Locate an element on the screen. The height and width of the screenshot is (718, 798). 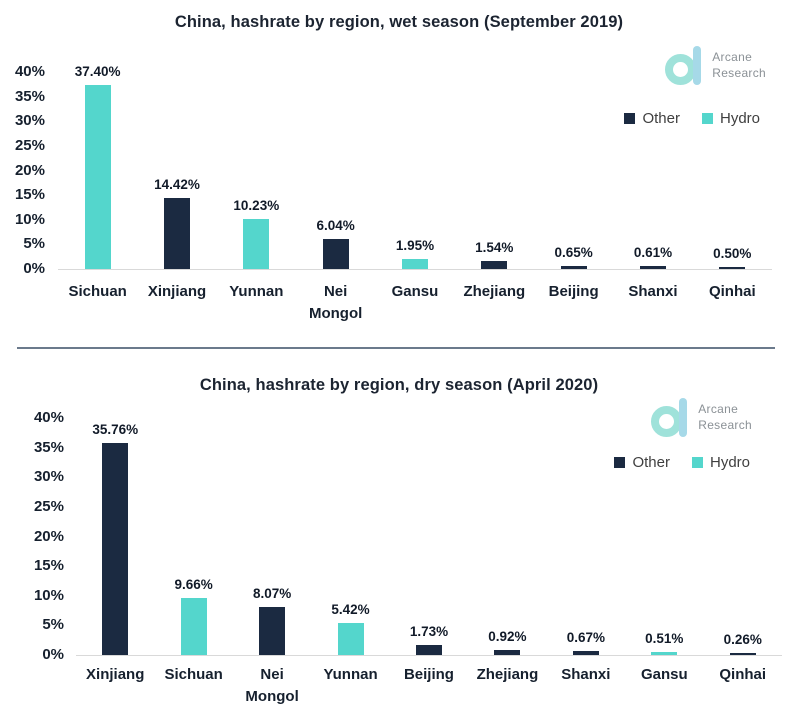
bar-column: 35.76% is located at coordinates (115, 536).